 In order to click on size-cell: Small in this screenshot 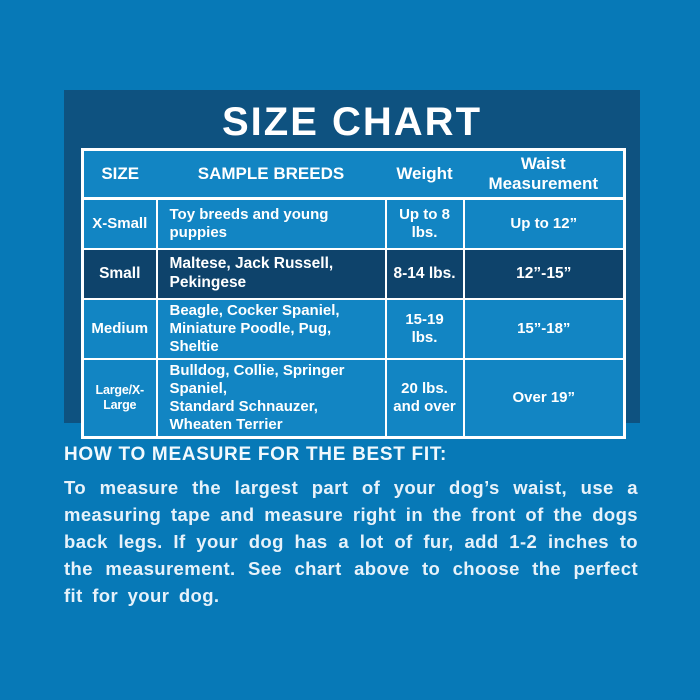, I will do `click(119, 274)`.